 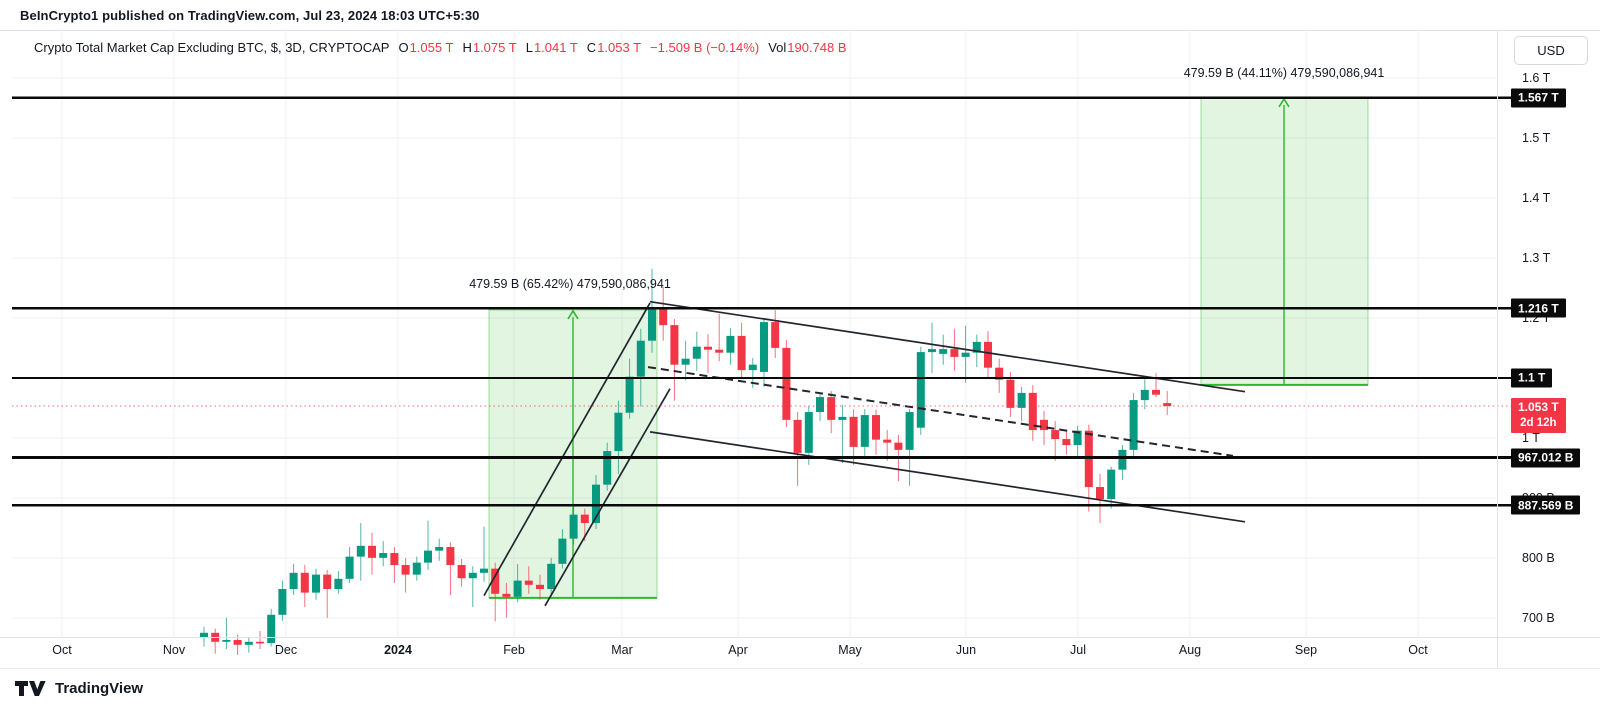 What do you see at coordinates (1538, 407) in the screenshot?
I see `current-price-value: 1.053 T` at bounding box center [1538, 407].